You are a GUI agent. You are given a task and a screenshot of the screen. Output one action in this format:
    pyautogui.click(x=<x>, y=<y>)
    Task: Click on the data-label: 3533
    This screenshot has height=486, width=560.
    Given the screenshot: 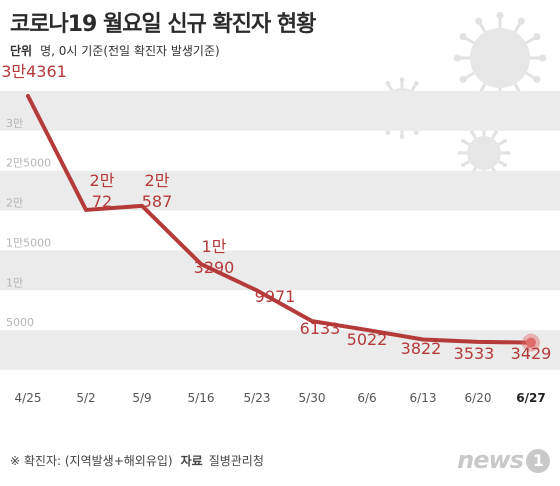 What is the action you would take?
    pyautogui.click(x=474, y=353)
    